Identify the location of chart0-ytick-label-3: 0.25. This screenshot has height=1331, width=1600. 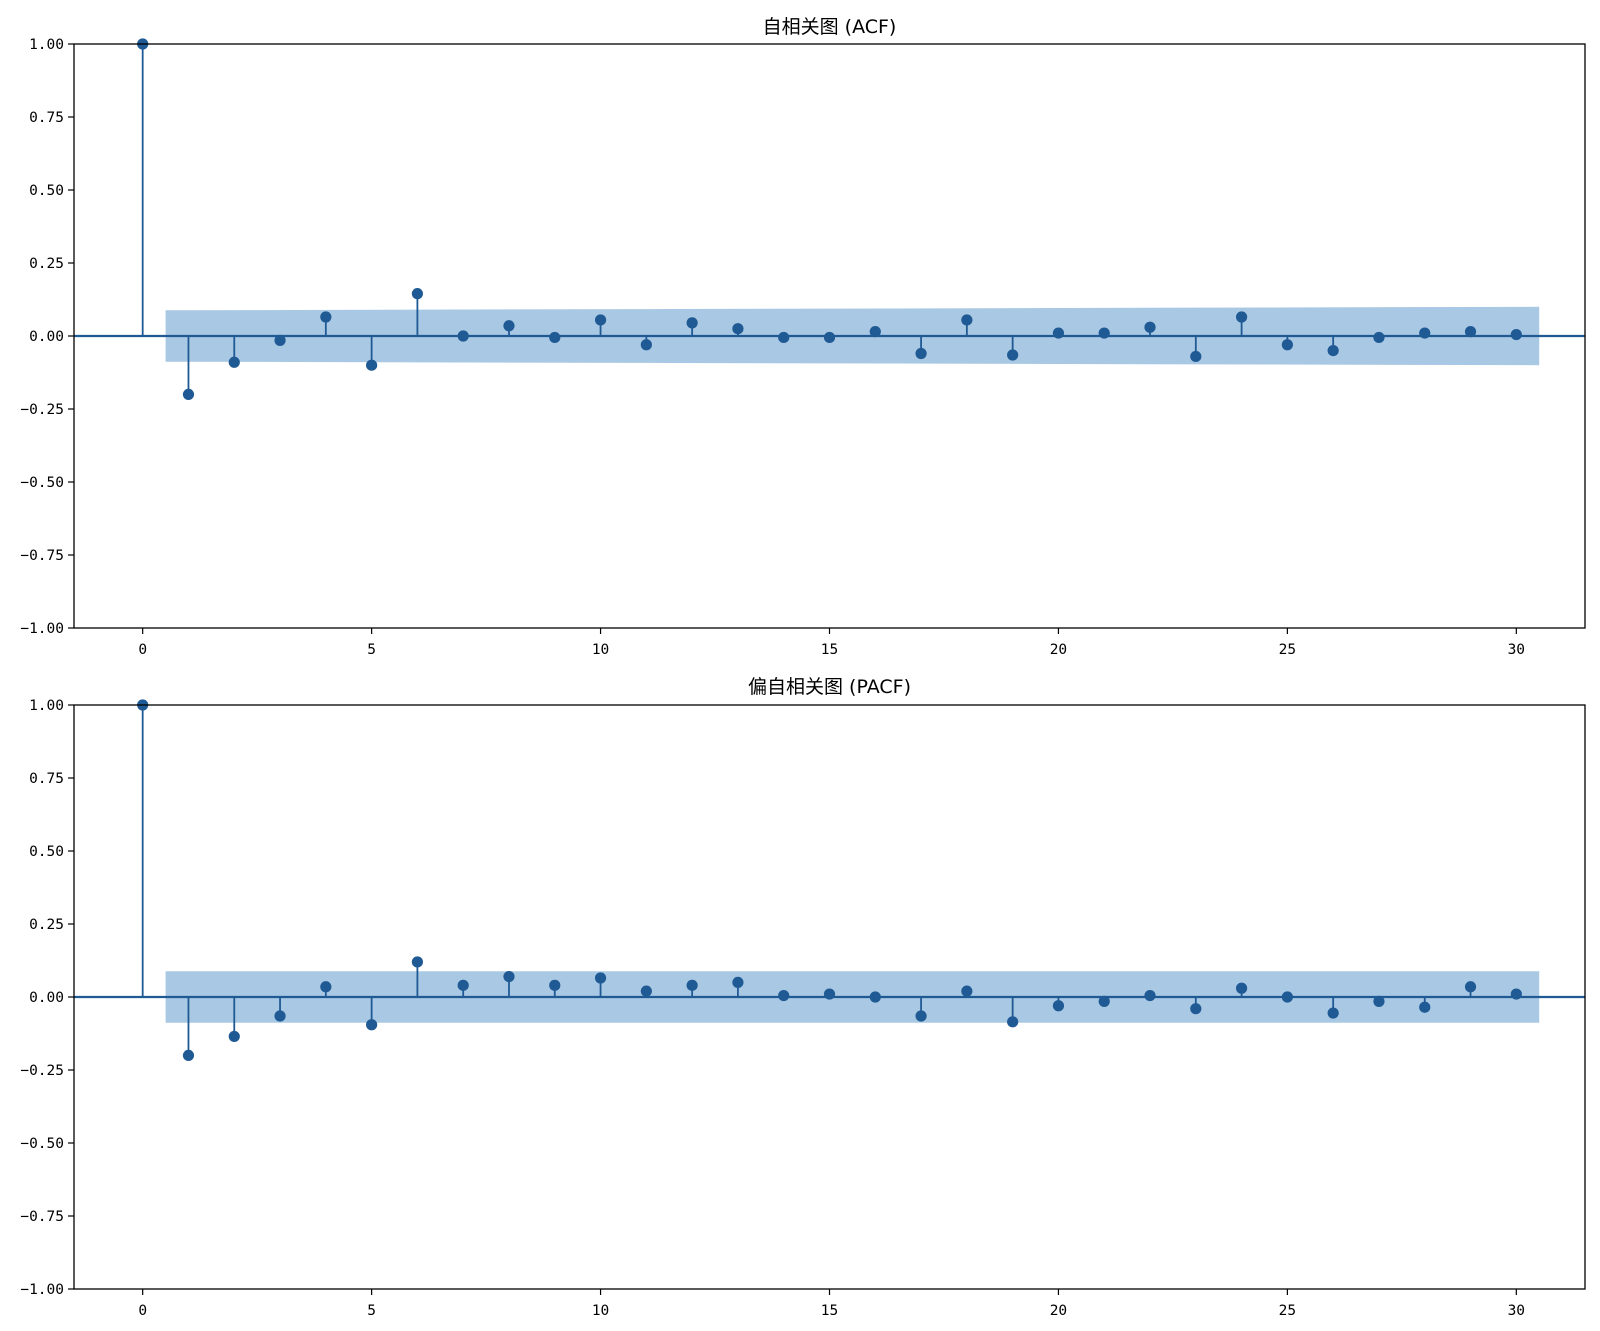
(46, 264).